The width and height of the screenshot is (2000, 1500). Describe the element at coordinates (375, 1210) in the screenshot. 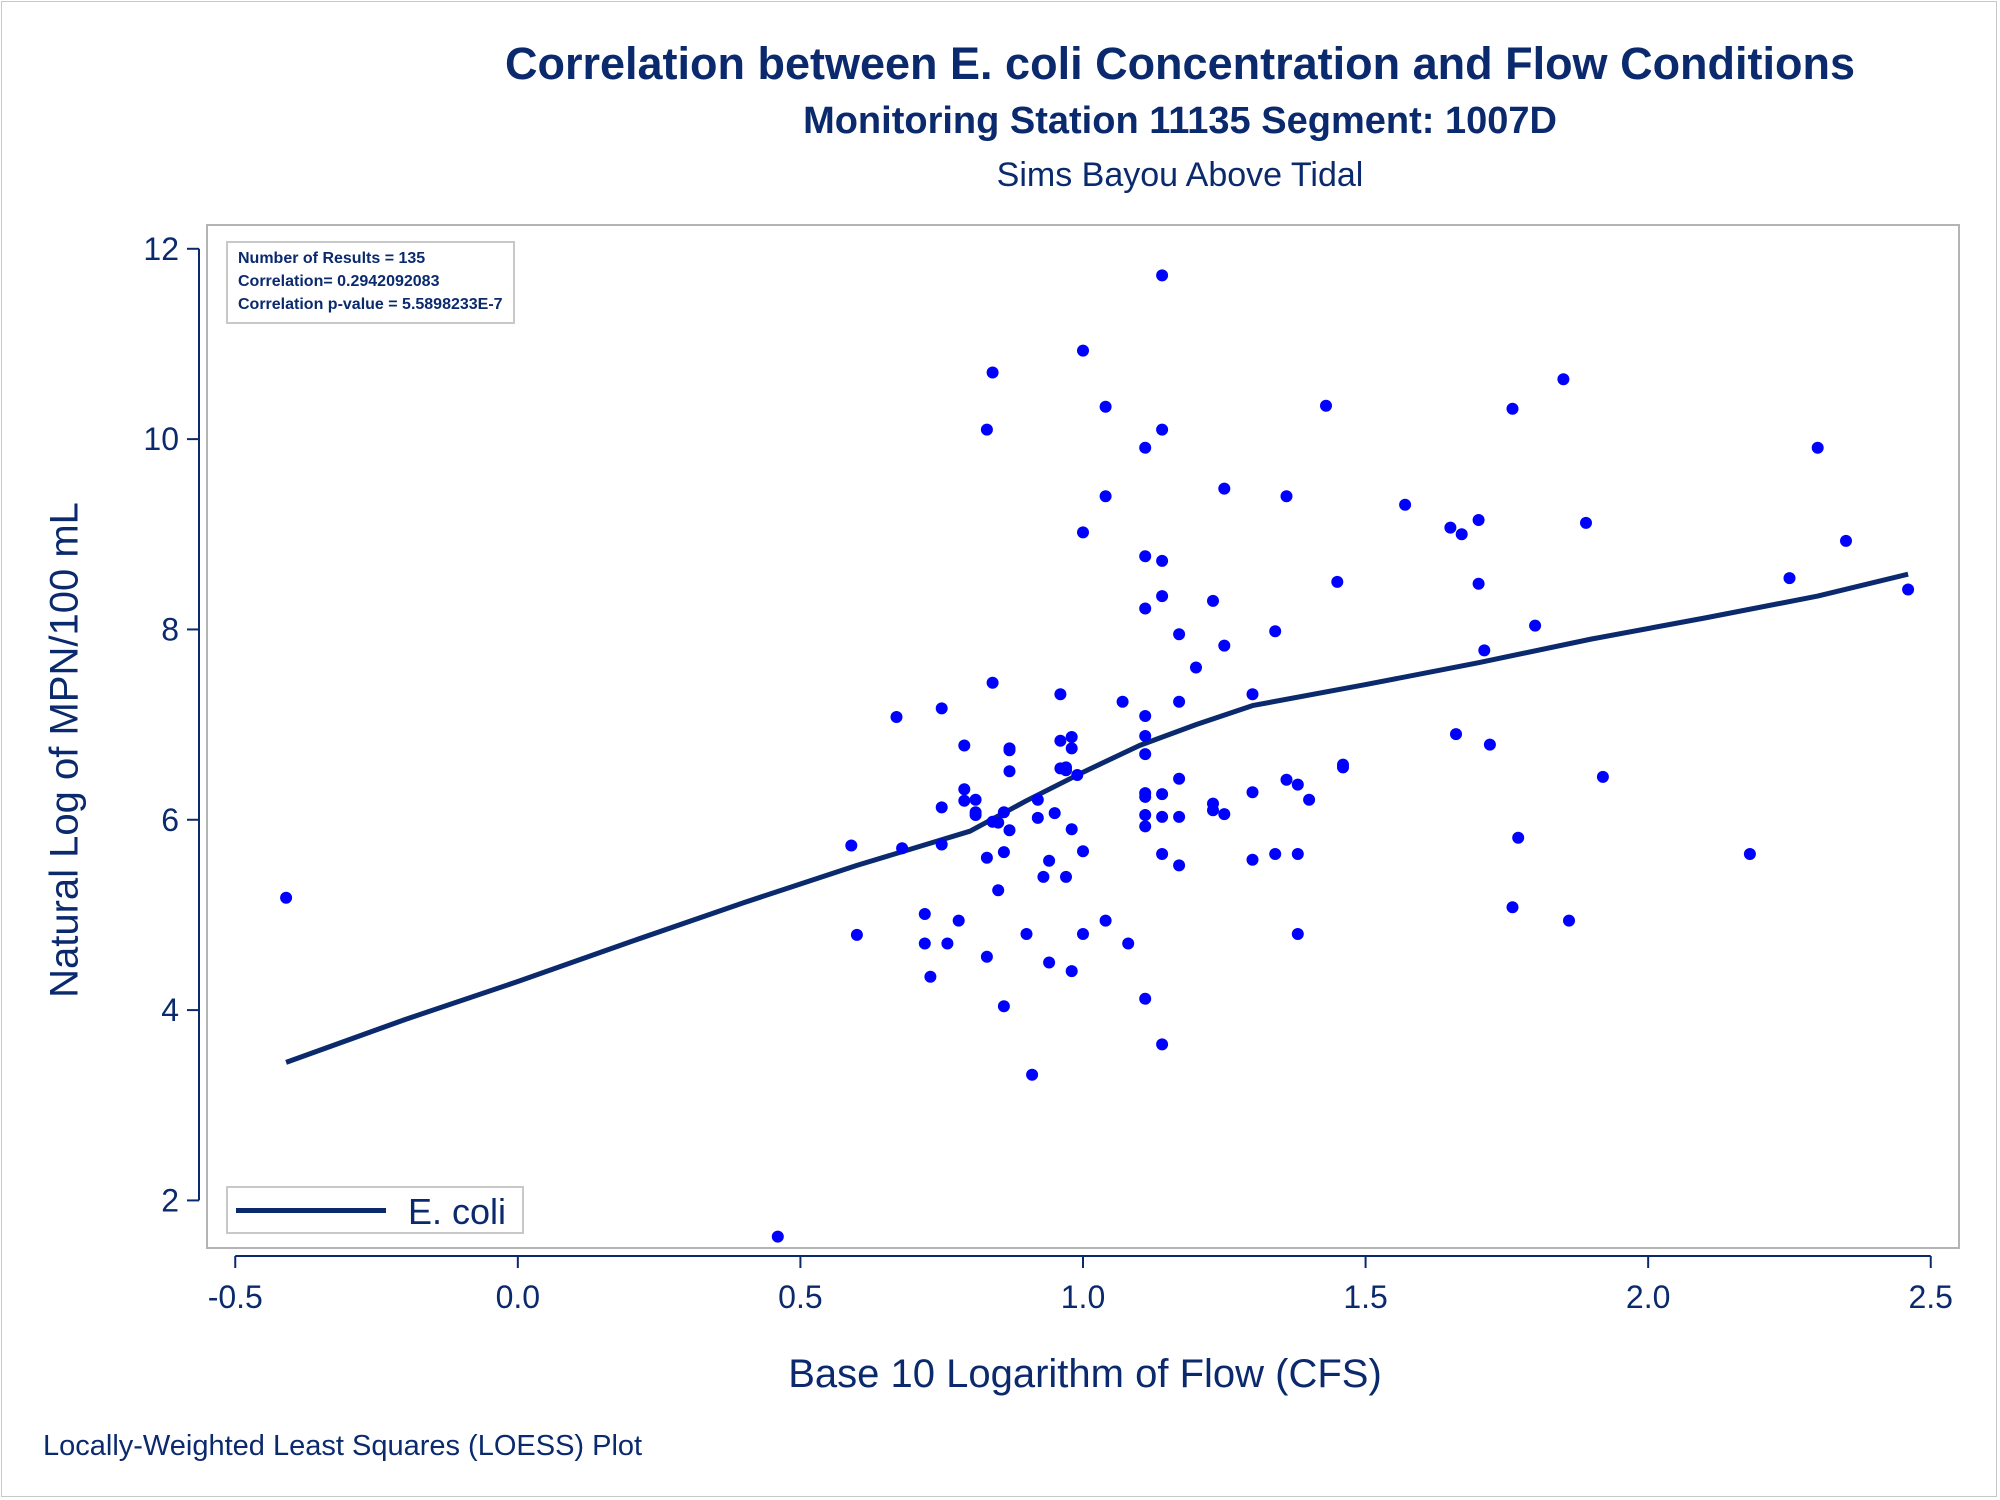

I see `legend: E. coli` at that location.